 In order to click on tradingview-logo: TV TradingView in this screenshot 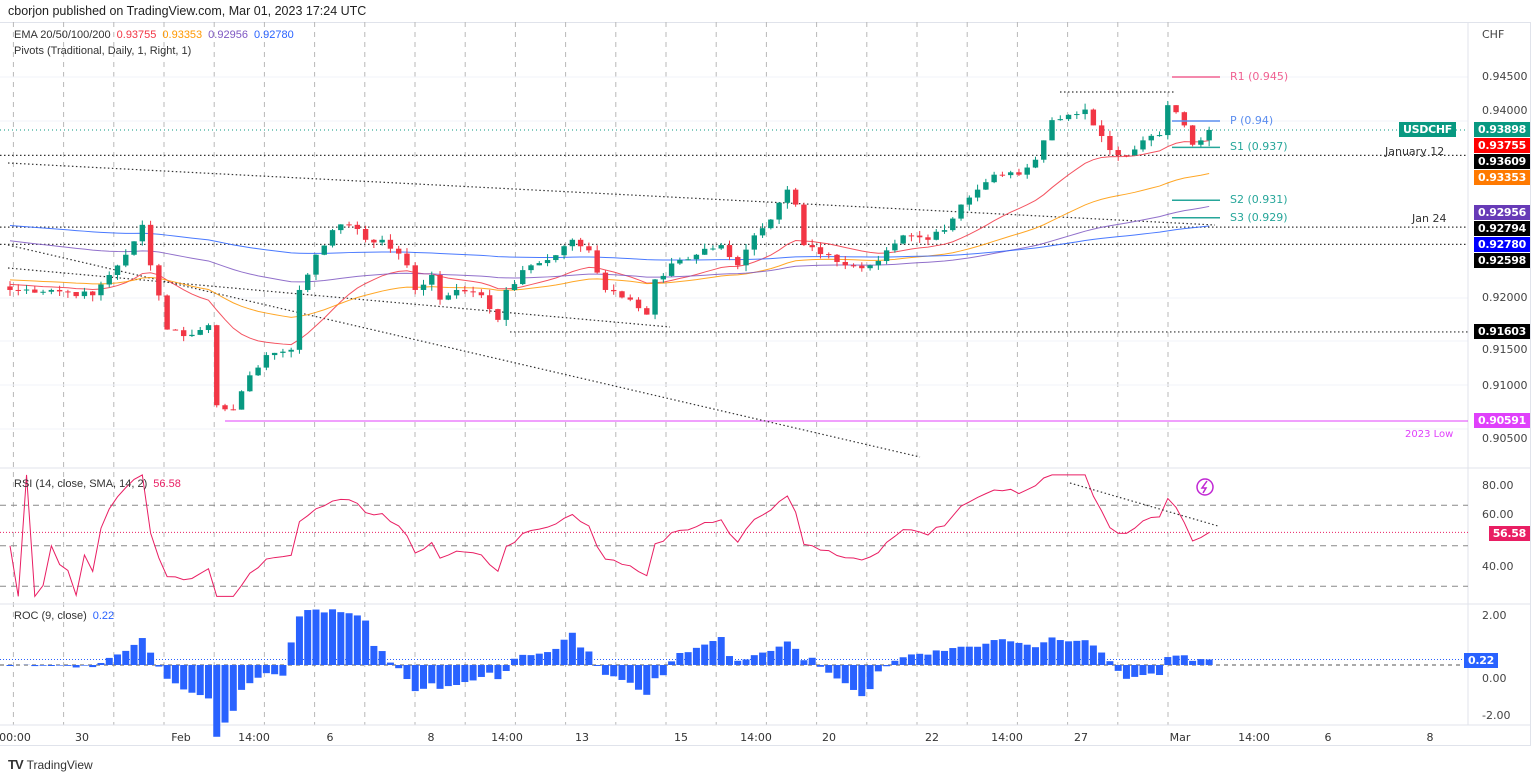, I will do `click(50, 764)`.